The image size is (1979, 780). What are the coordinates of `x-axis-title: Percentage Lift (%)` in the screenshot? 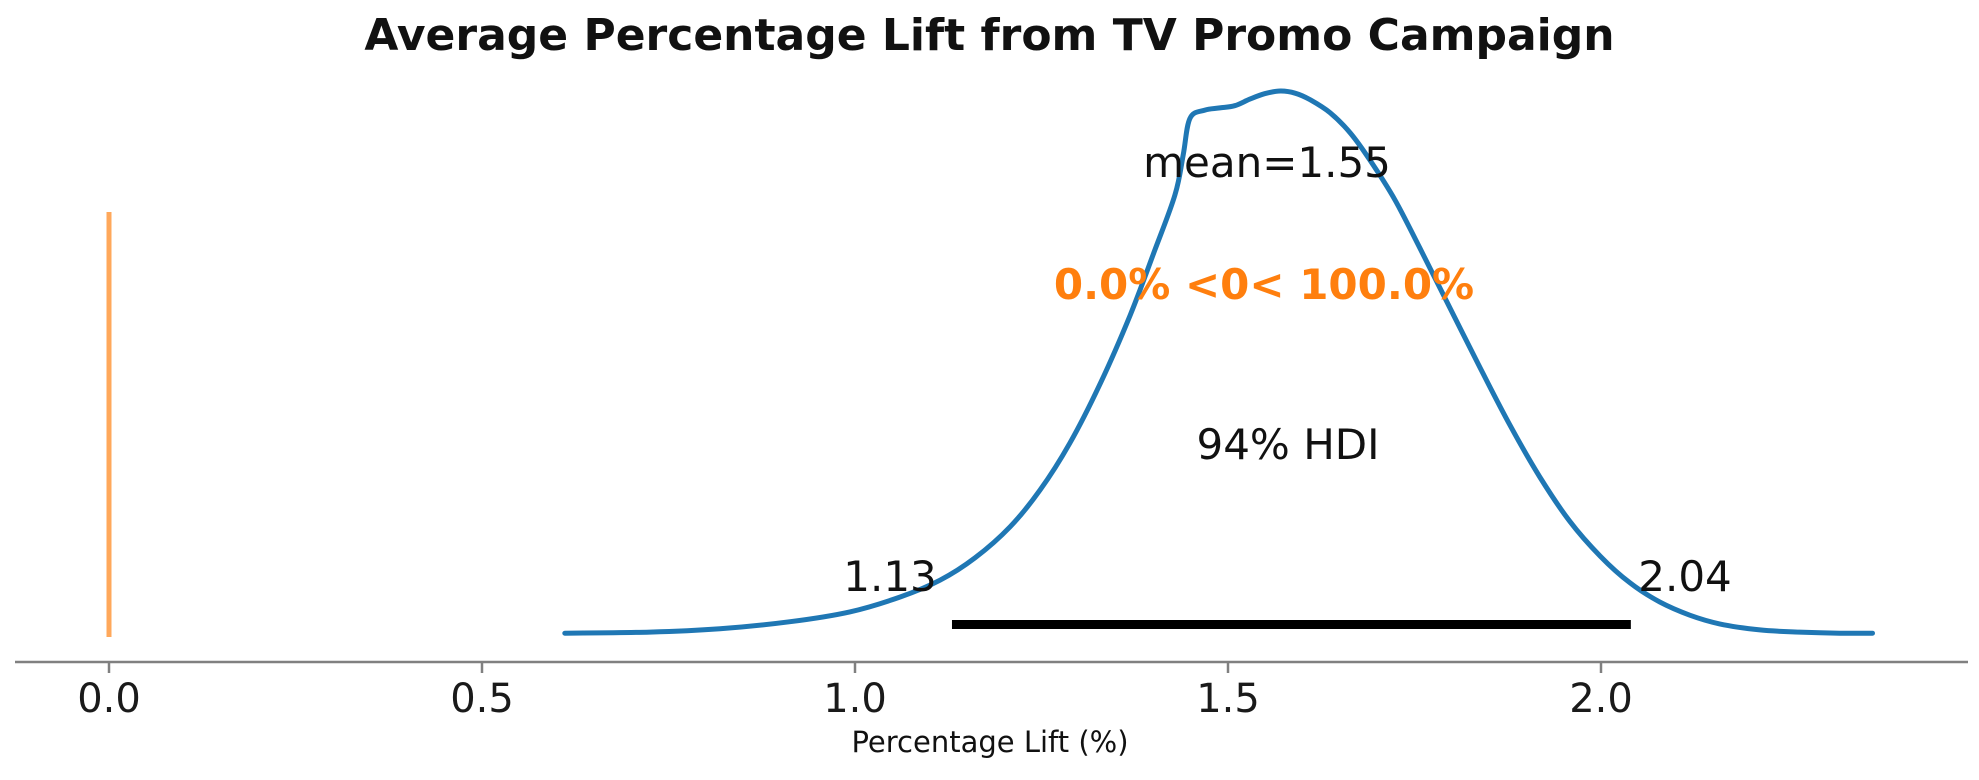 It's located at (990, 742).